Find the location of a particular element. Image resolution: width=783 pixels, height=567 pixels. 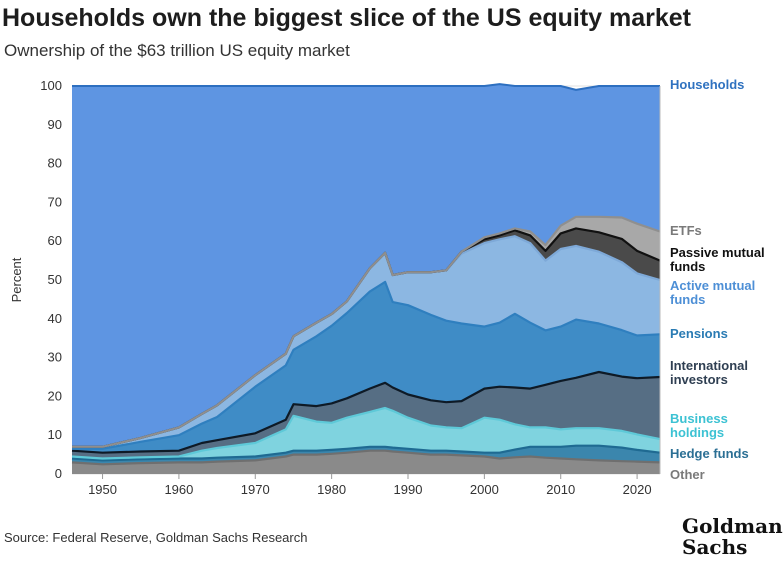

y-tick-label: 50 is located at coordinates (55, 279).